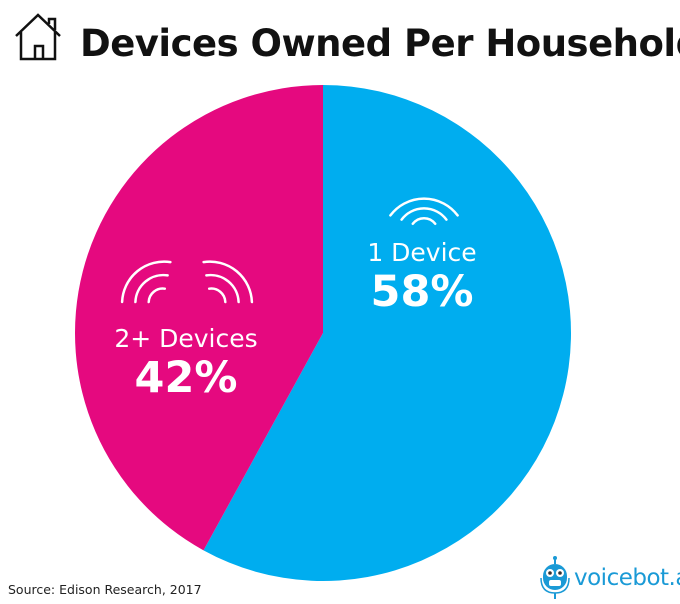 The image size is (680, 604). I want to click on slice-value-1-device: 58%, so click(422, 292).